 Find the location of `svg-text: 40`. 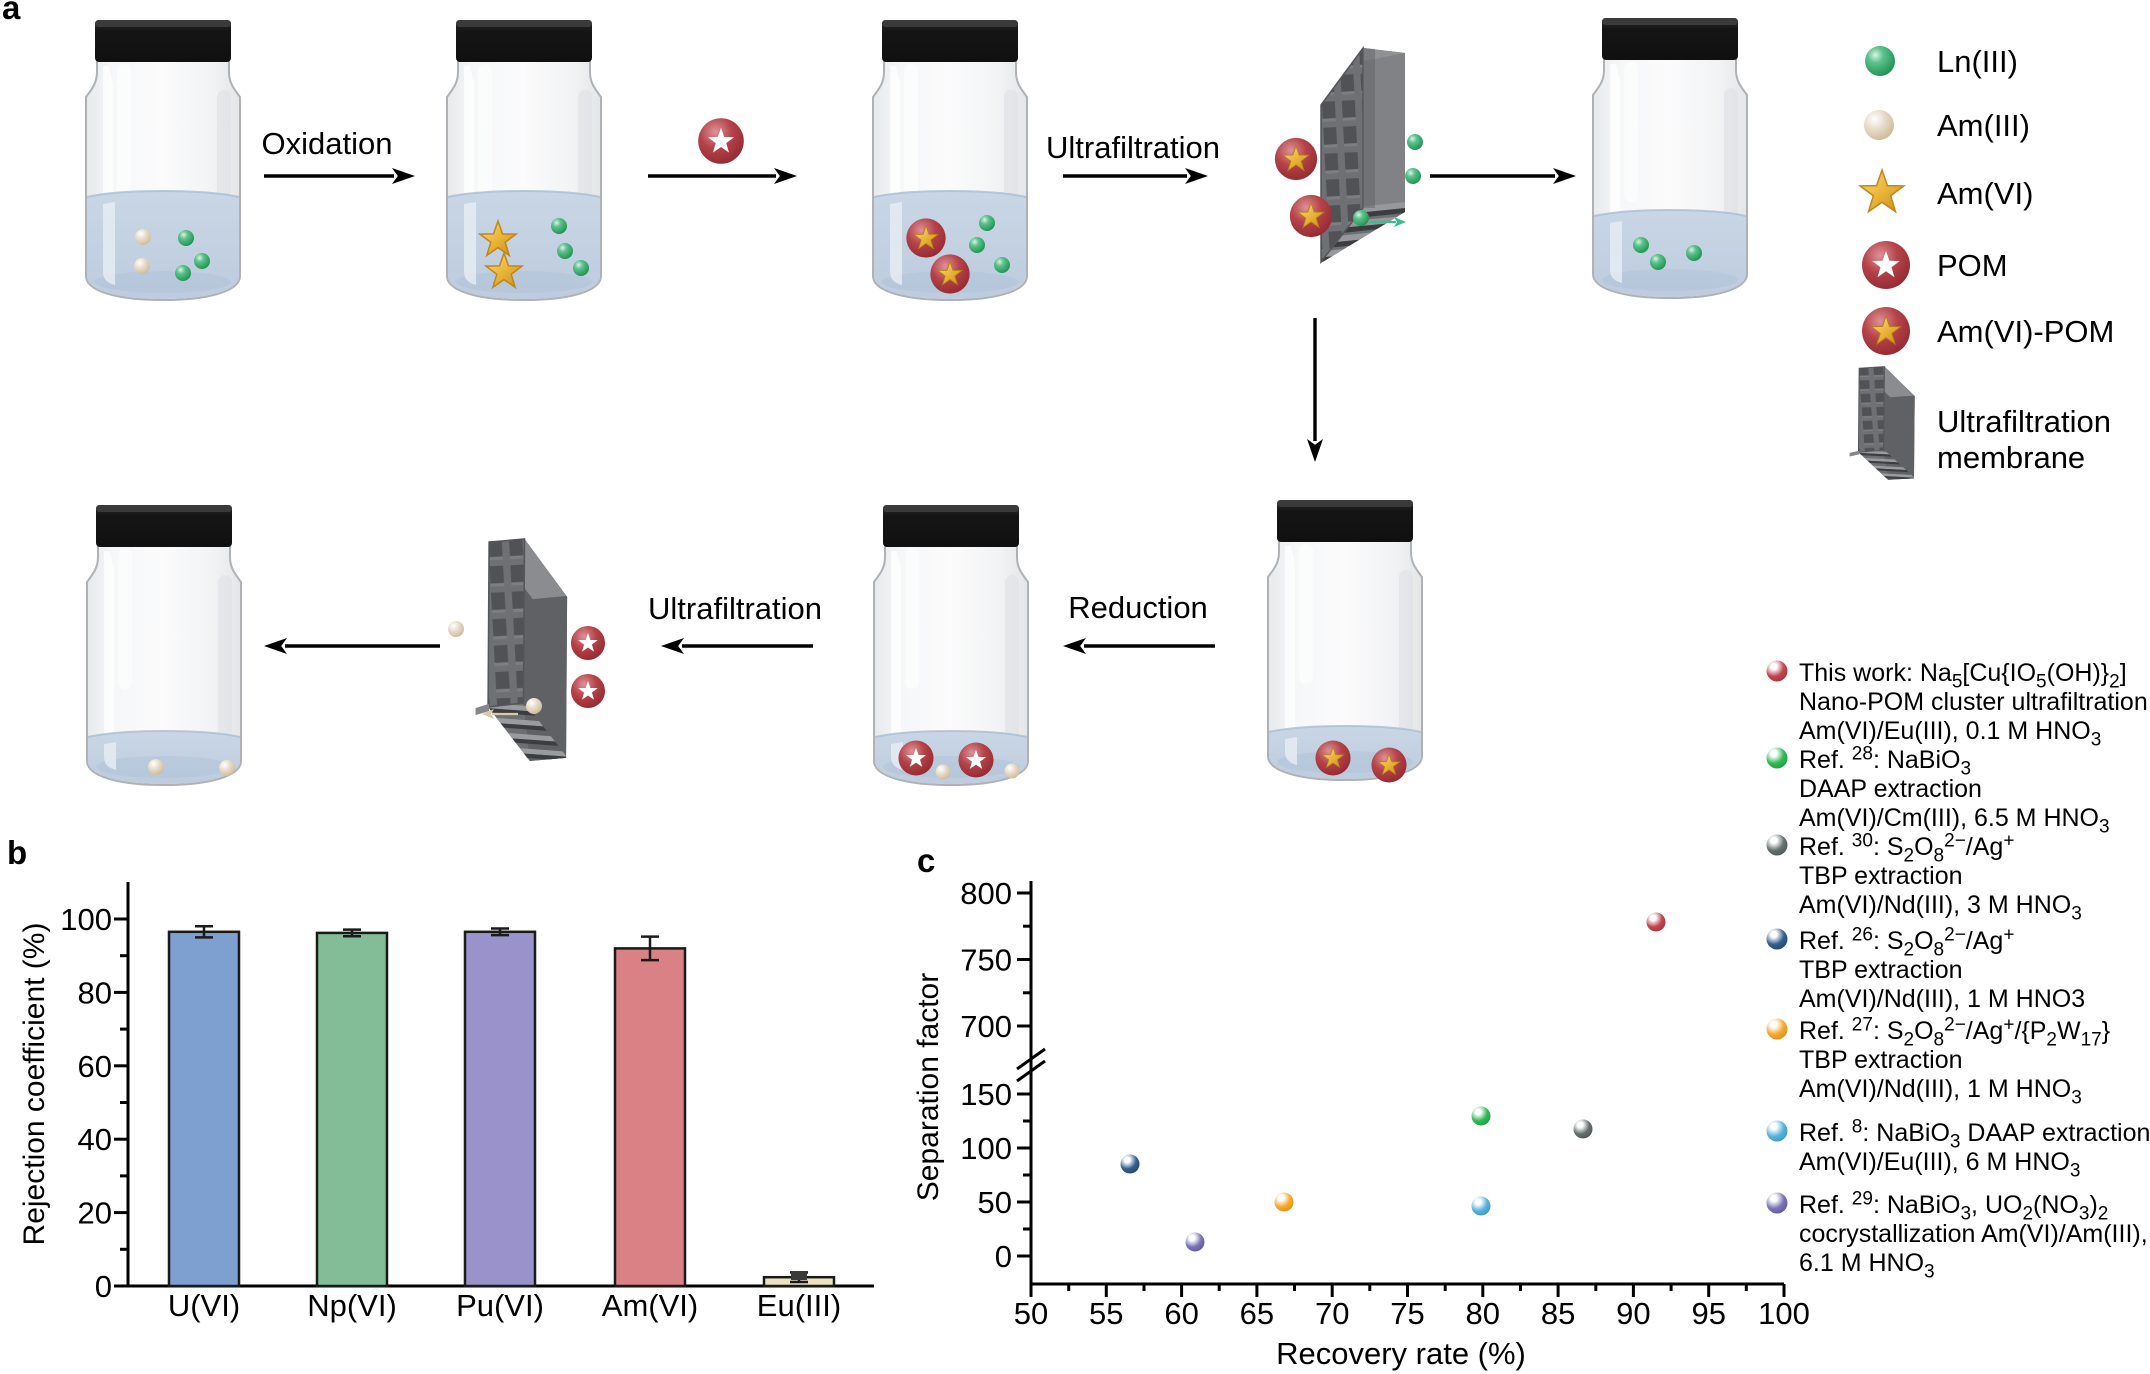

svg-text: 40 is located at coordinates (95, 1139).